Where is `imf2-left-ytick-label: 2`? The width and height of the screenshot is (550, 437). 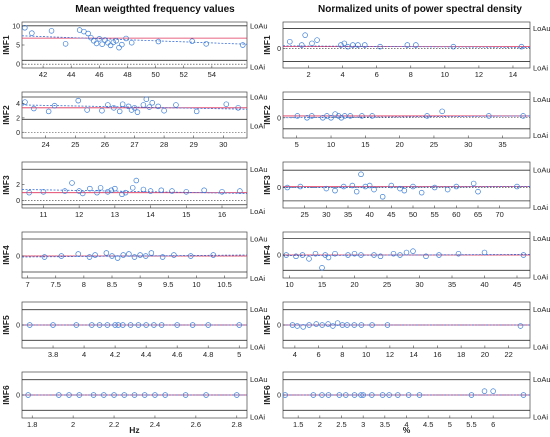
imf2-left-ytick-label: 2 is located at coordinates (18, 118).